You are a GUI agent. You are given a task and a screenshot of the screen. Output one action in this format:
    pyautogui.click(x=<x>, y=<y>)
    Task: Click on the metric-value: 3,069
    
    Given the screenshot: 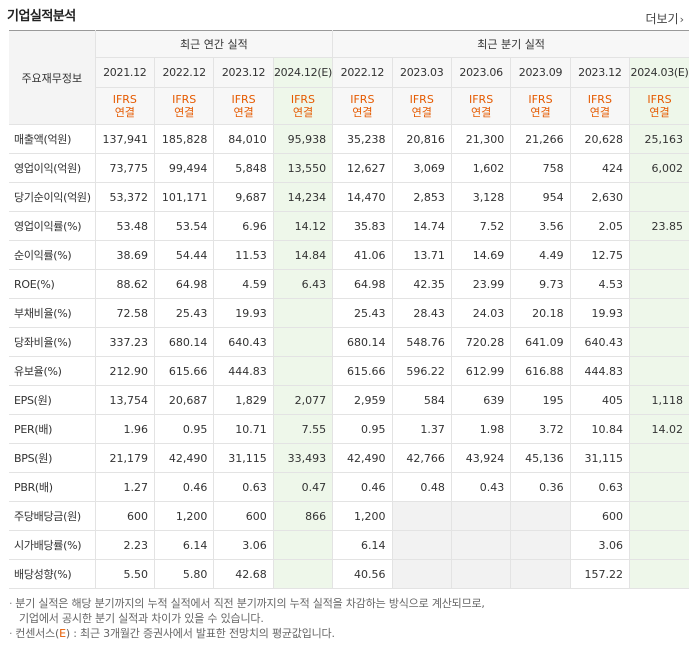 What is the action you would take?
    pyautogui.click(x=422, y=168)
    